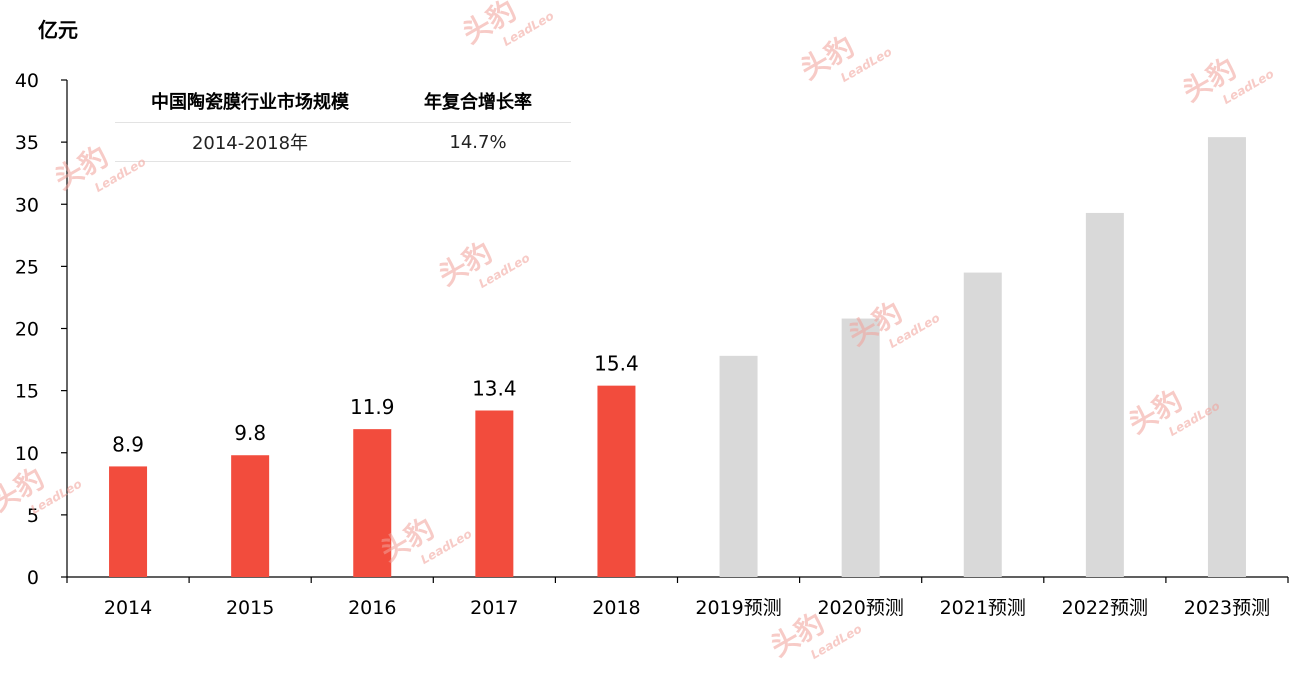  I want to click on cagr-period: 2014-2018年, so click(250, 142).